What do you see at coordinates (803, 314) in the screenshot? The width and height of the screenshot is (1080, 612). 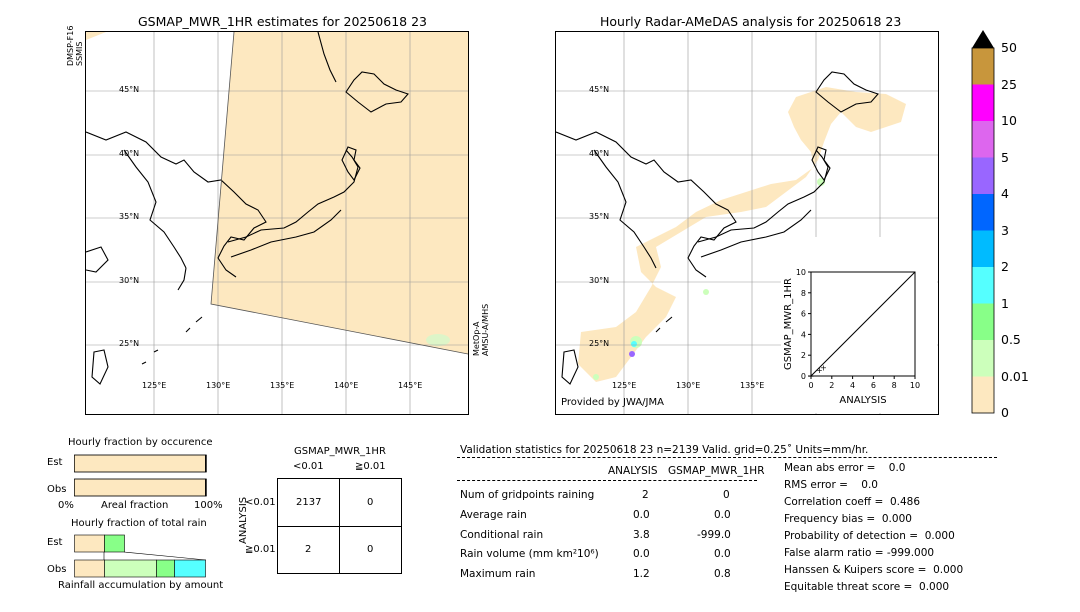 I see `scatter-ytick-label: 6` at bounding box center [803, 314].